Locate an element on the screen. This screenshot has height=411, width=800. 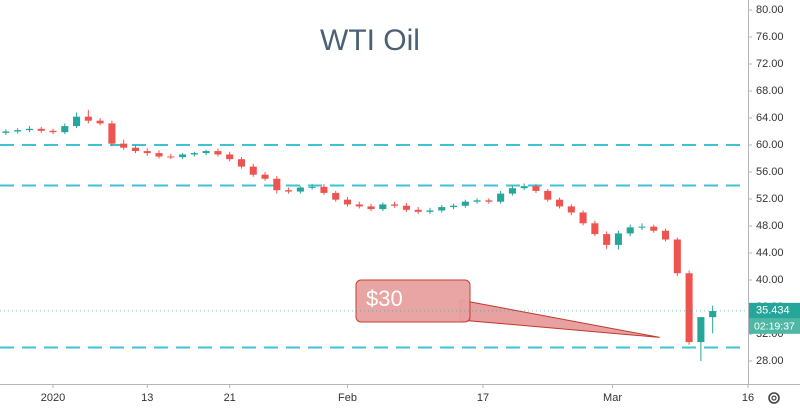
callout-box is located at coordinates (413, 301).